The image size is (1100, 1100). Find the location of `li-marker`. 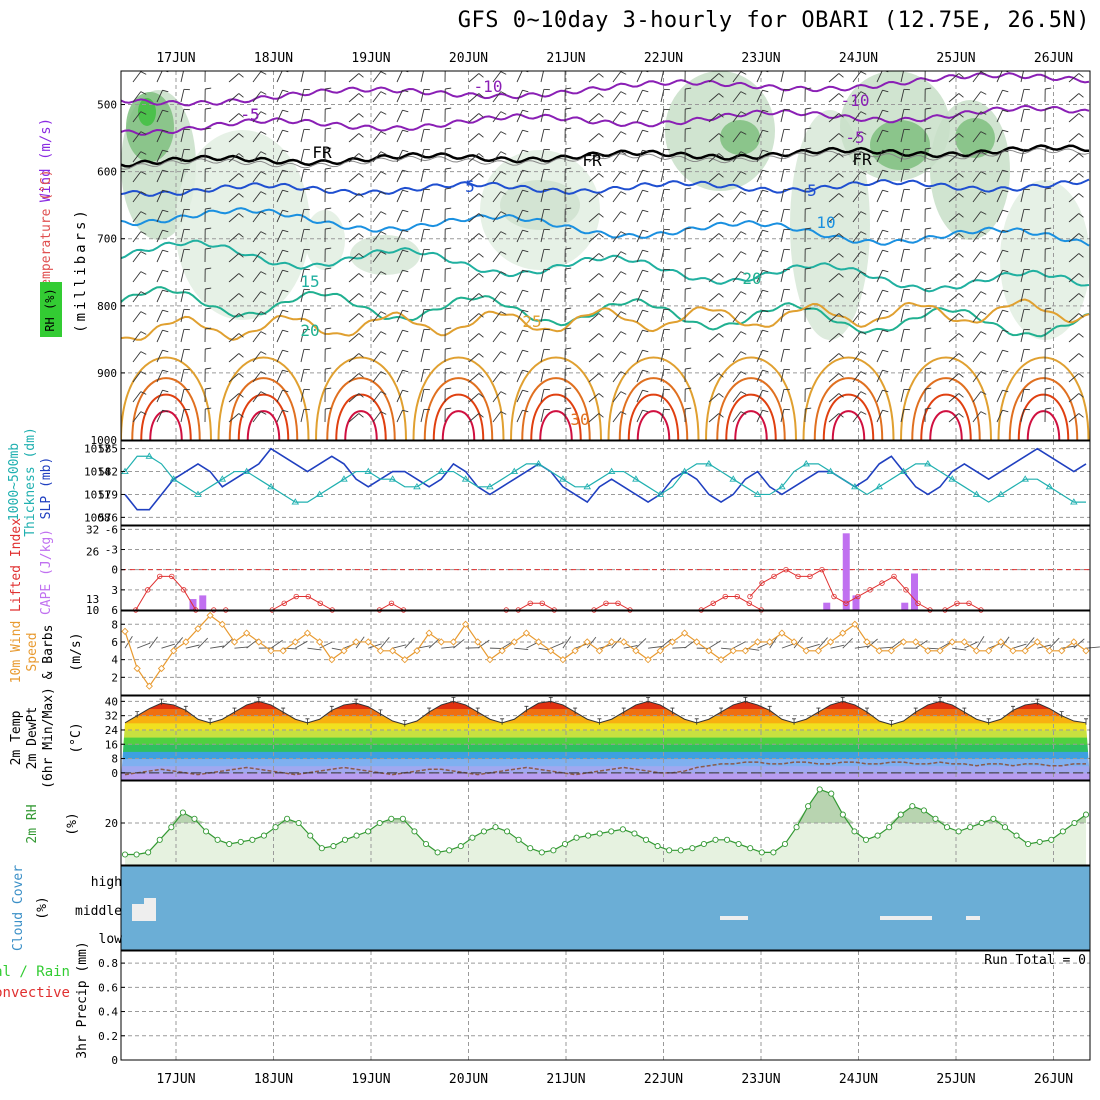

li-marker is located at coordinates (762, 583).